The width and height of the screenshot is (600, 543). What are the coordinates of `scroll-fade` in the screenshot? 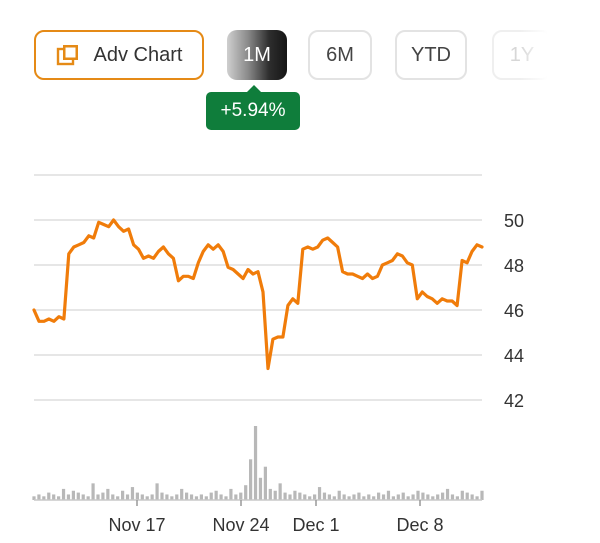 It's located at (560, 55).